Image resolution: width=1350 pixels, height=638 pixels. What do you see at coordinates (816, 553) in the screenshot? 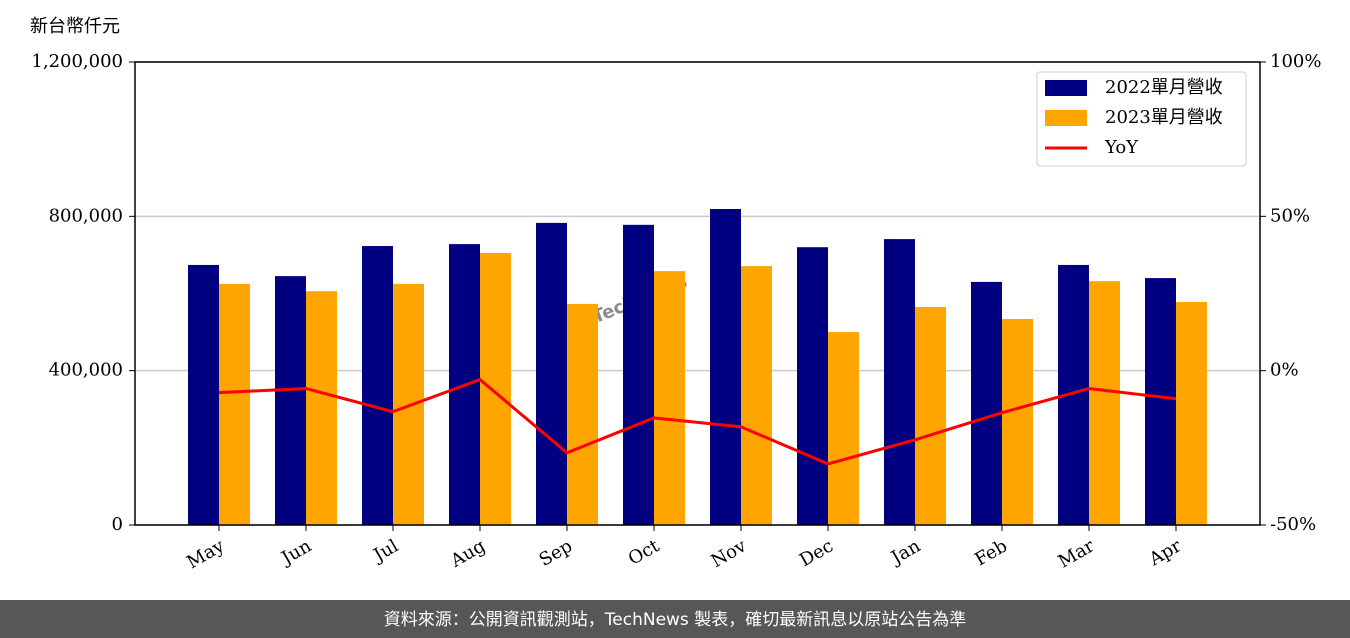
I see `x-tick-label: Dec` at bounding box center [816, 553].